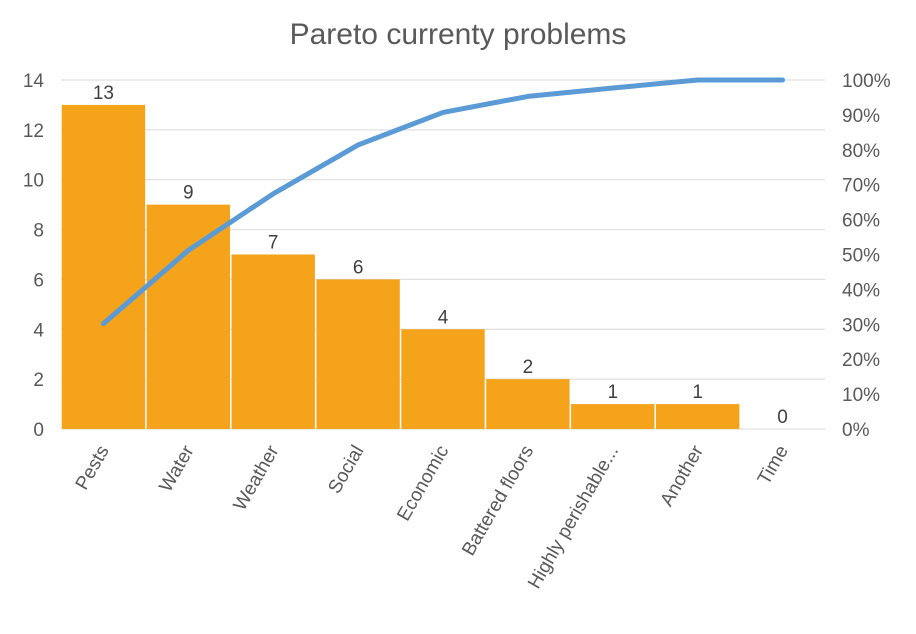 This screenshot has height=634, width=916. I want to click on x-category-label: Another, so click(683, 475).